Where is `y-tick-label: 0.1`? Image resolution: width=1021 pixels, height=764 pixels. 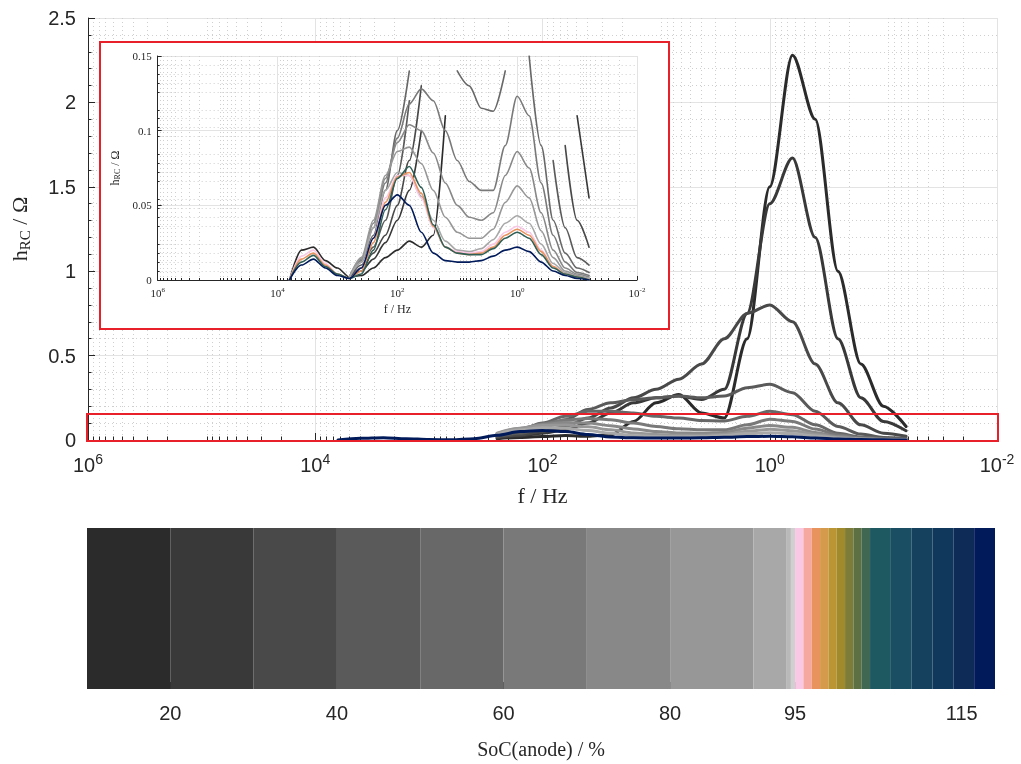
y-tick-label: 0.1 is located at coordinates (144, 130).